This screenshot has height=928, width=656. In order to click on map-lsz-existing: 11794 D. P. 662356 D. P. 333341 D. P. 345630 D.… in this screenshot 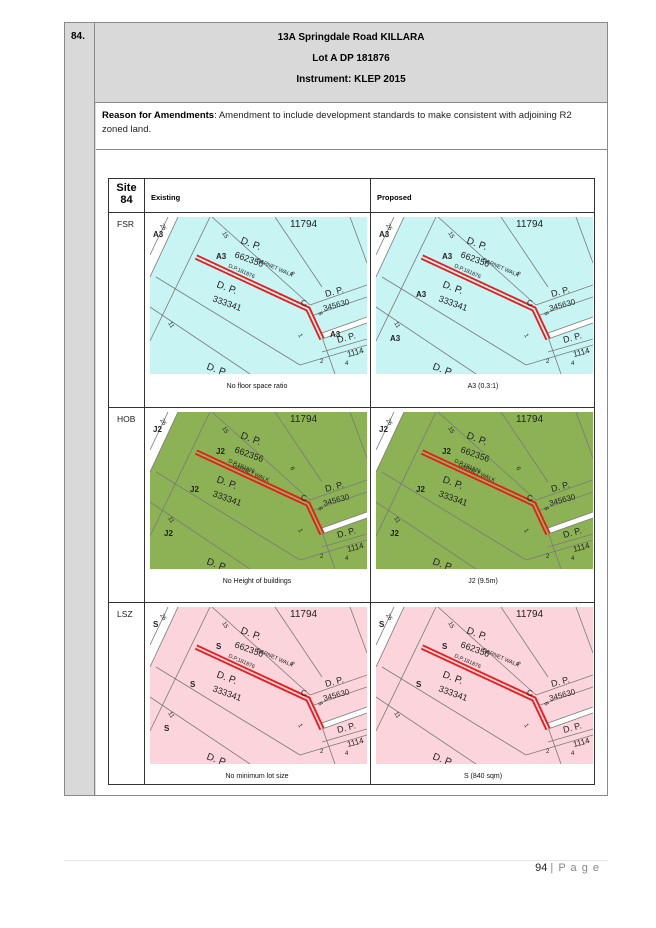, I will do `click(258, 685)`.